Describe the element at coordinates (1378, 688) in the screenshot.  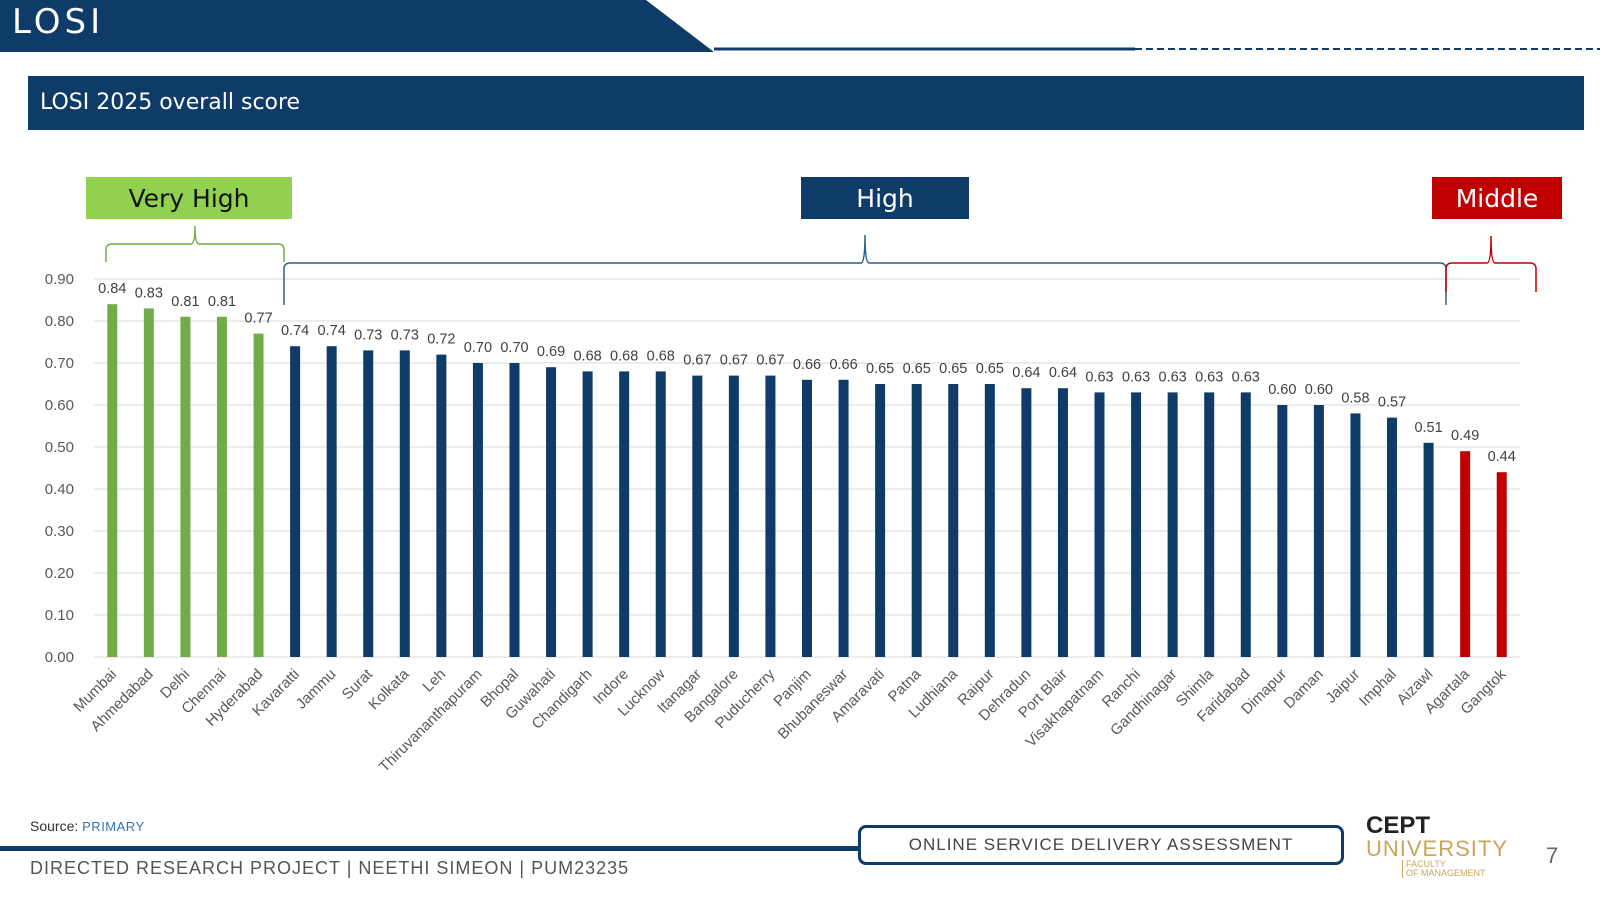
I see `x-tick-label: Imphal` at that location.